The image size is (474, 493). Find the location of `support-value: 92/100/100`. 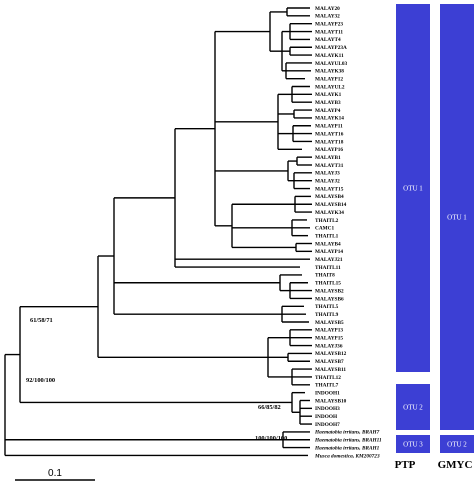

support-value: 92/100/100 is located at coordinates (40, 380).